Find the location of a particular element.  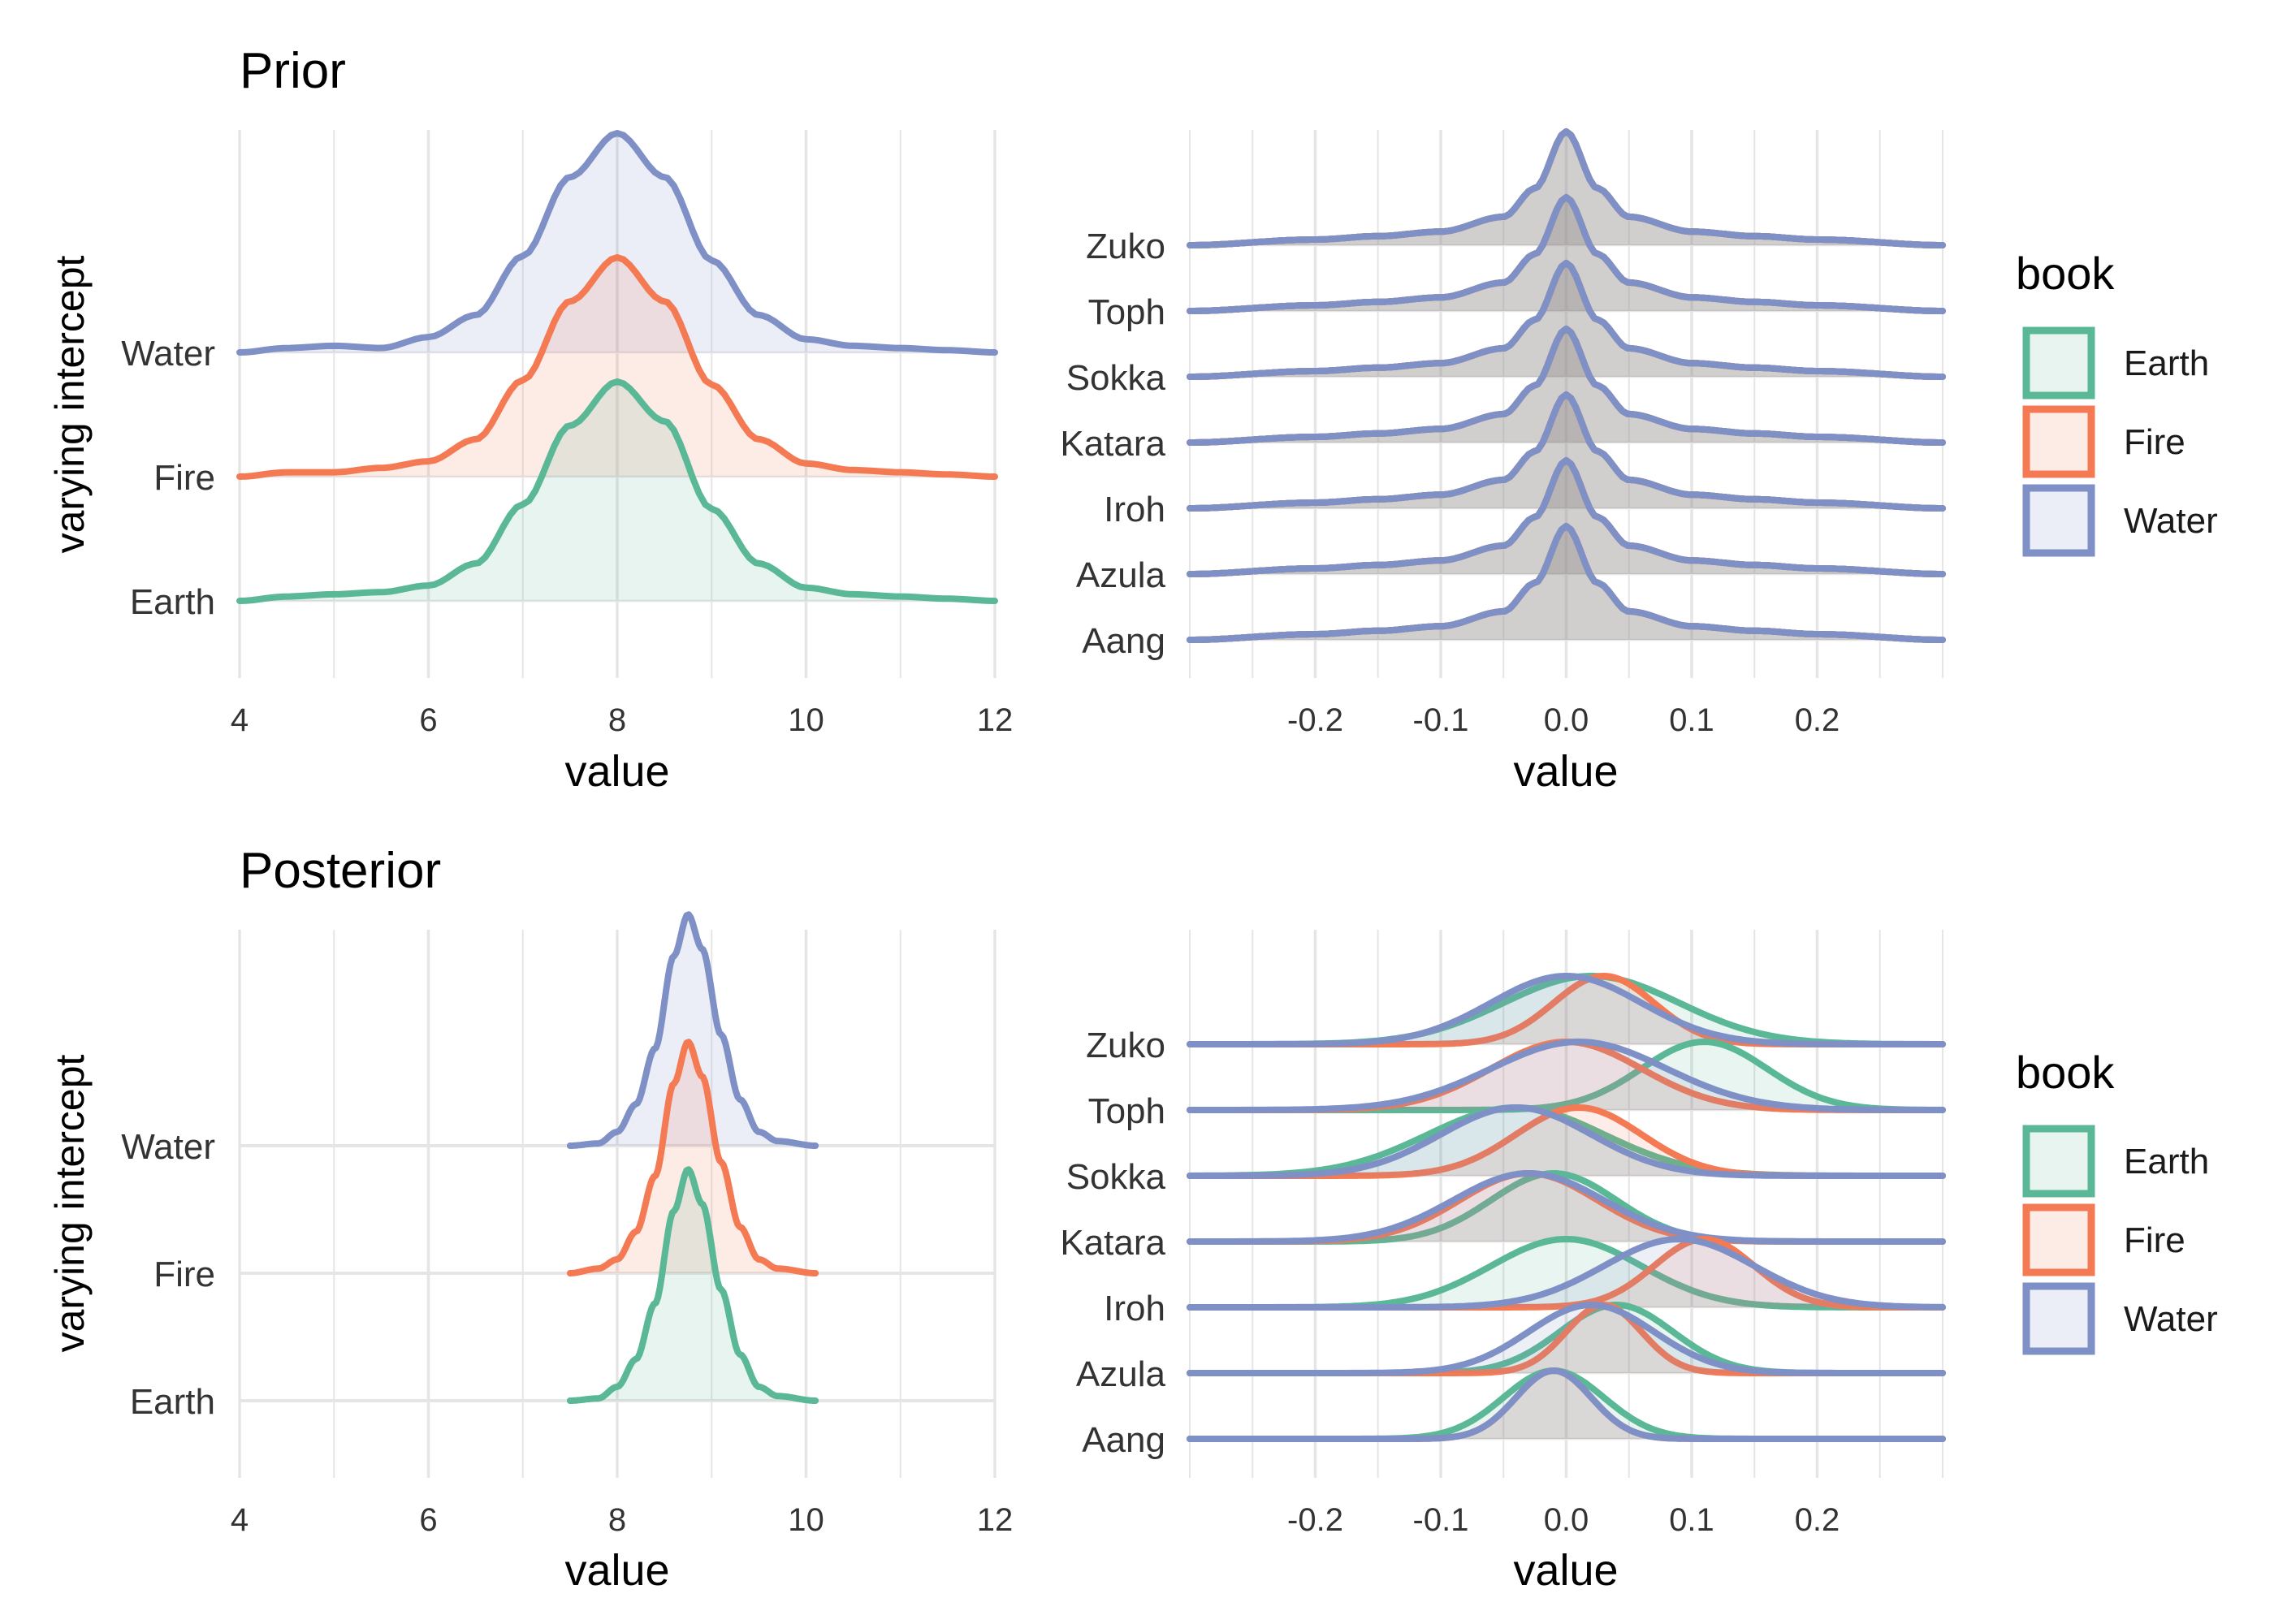

density-aang-water-area is located at coordinates (1566, 1405).